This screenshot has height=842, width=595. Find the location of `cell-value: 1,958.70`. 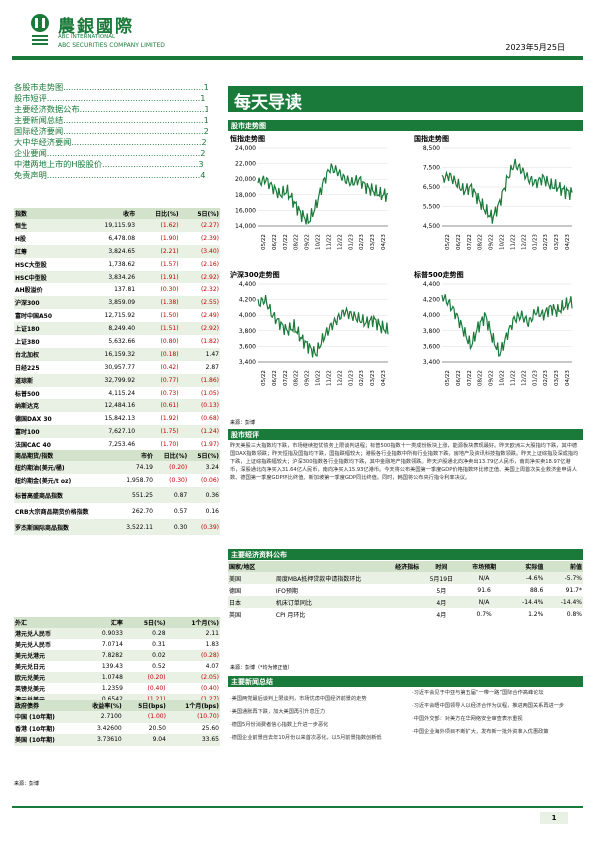

cell-value: 1,958.70 is located at coordinates (139, 480).